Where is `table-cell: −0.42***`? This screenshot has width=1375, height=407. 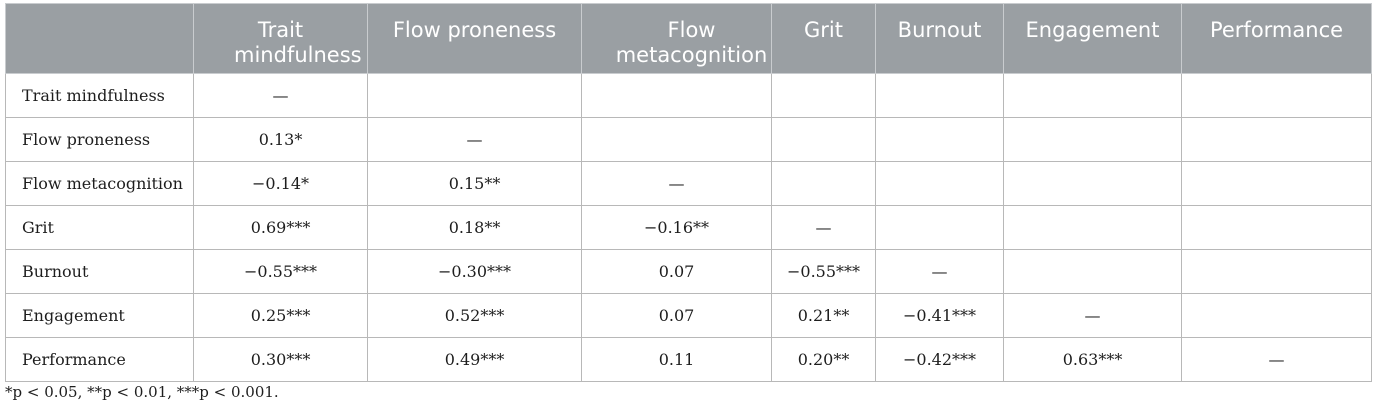 table-cell: −0.42*** is located at coordinates (939, 359).